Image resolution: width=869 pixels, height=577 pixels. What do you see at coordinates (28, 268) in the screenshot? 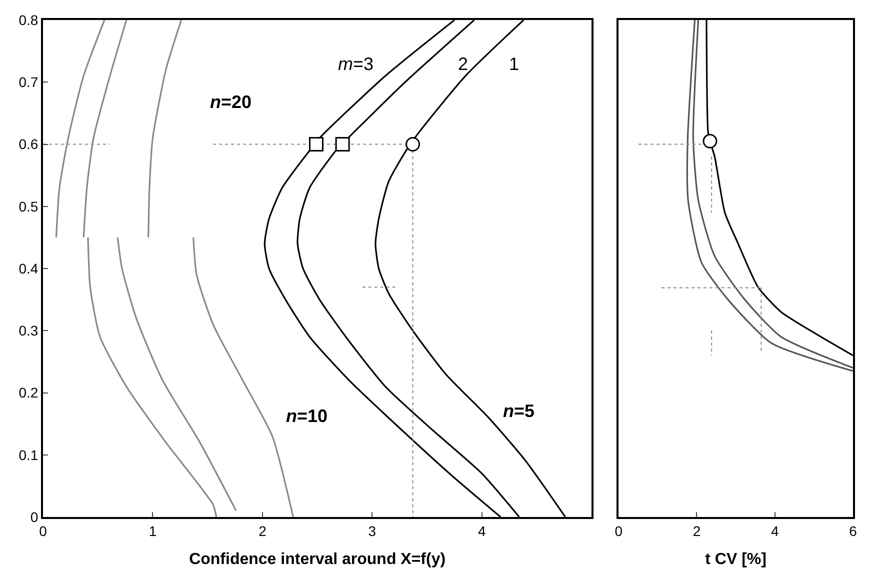
I see `y-tick-label: 0.4` at bounding box center [28, 268].